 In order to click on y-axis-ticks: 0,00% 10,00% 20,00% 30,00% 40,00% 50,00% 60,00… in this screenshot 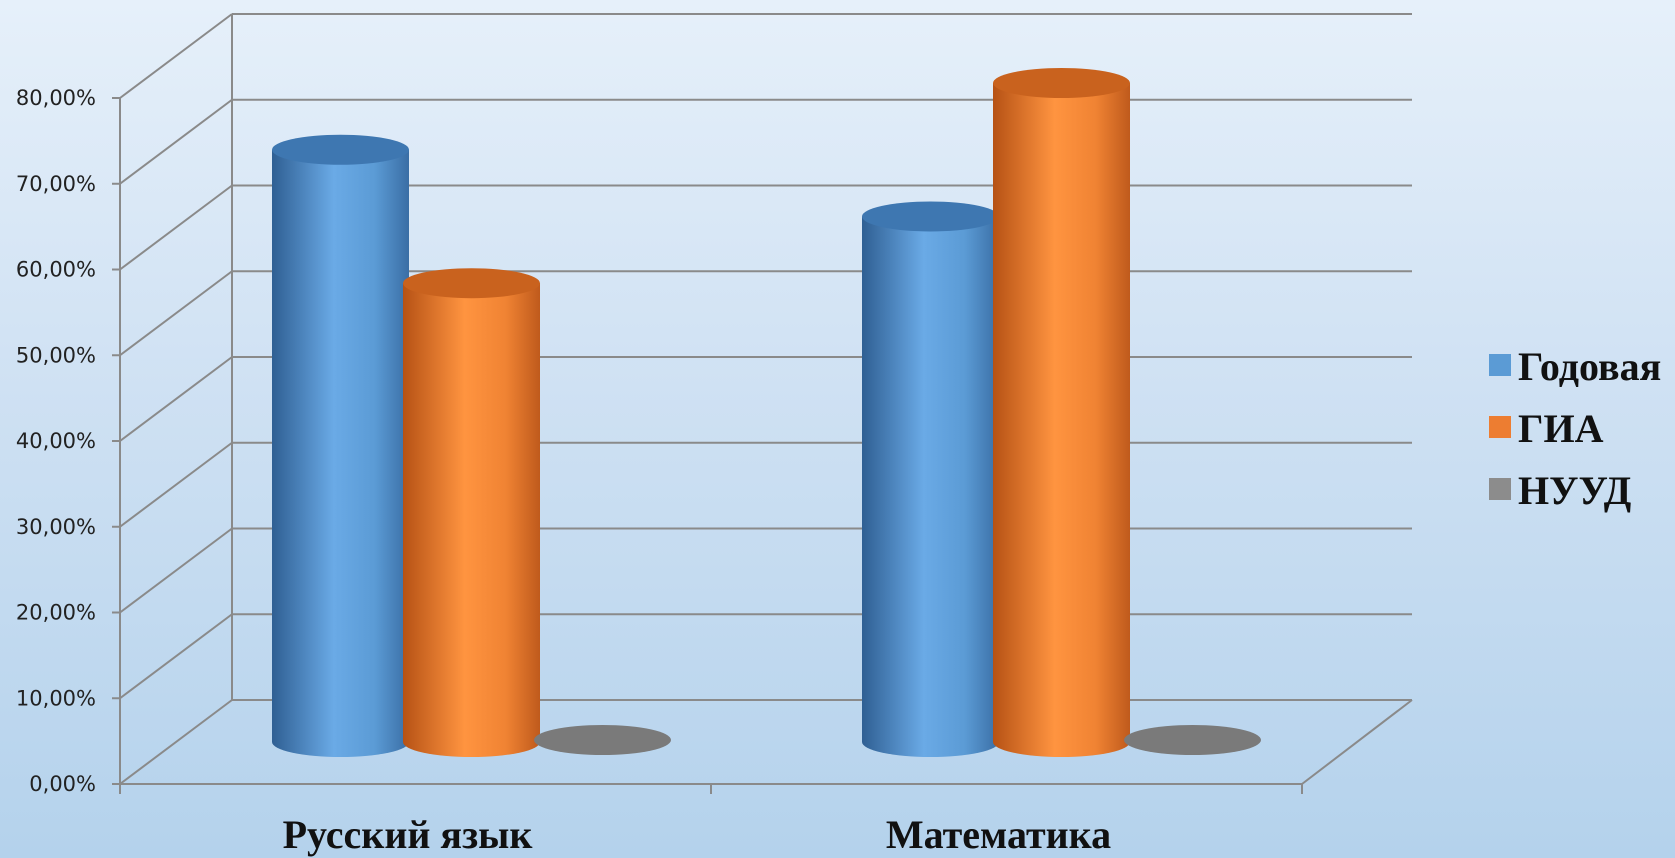, I will do `click(56, 441)`.